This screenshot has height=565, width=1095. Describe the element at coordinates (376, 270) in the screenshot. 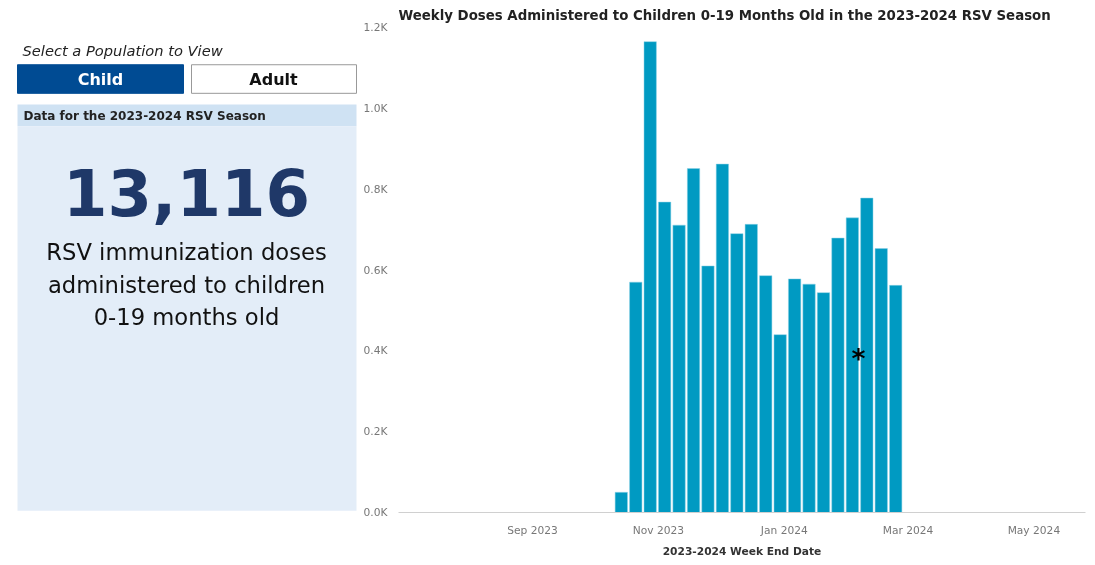

I see `y-tick-label: 0.6K` at that location.